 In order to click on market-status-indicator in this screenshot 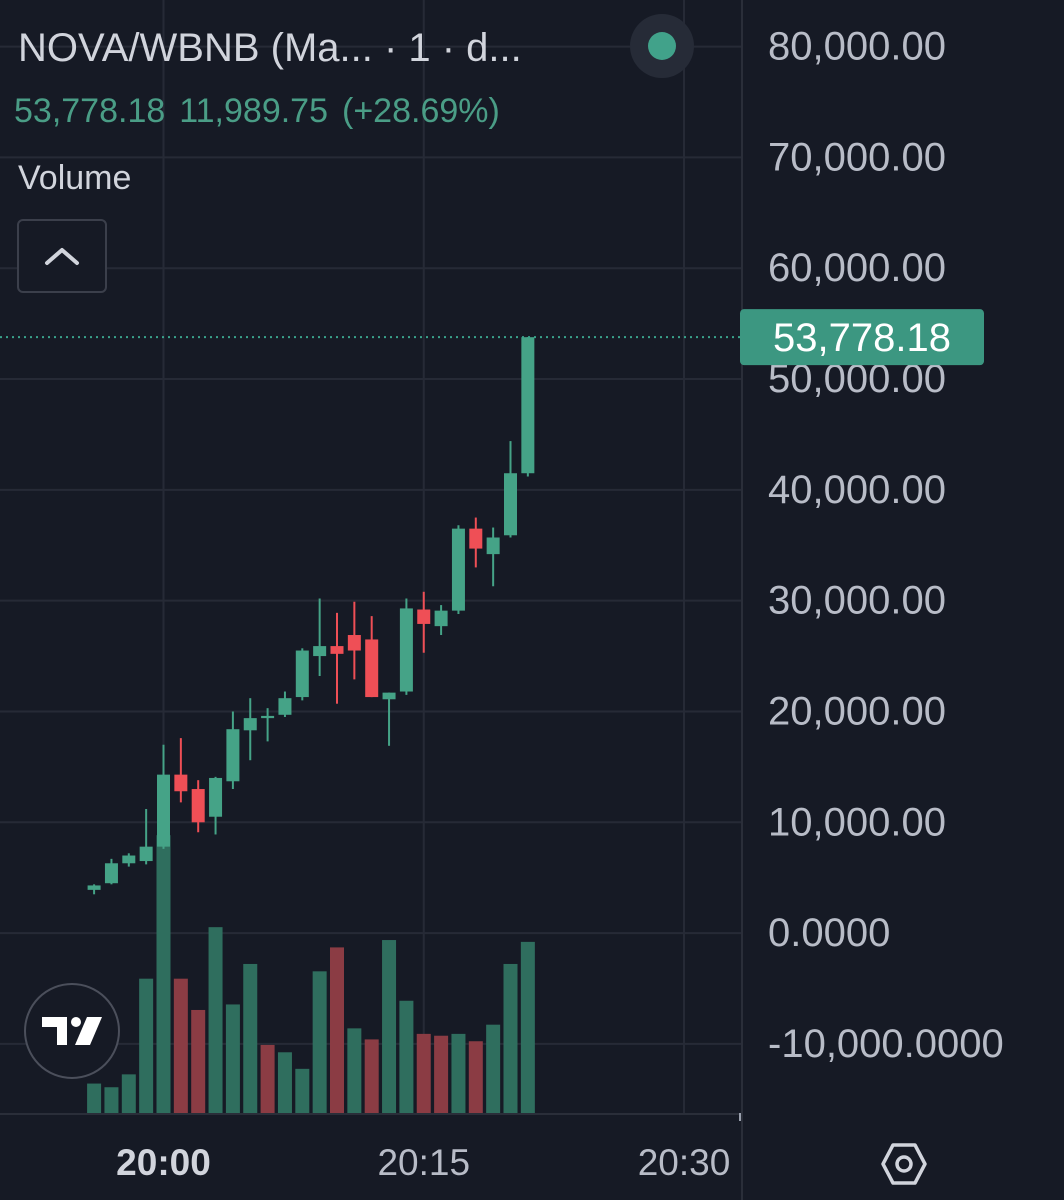, I will do `click(662, 46)`.